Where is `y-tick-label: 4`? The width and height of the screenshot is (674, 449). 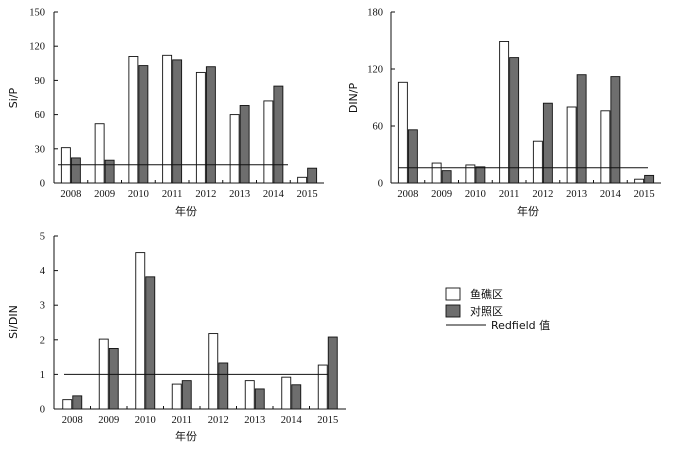
y-tick-label: 4 is located at coordinates (43, 271).